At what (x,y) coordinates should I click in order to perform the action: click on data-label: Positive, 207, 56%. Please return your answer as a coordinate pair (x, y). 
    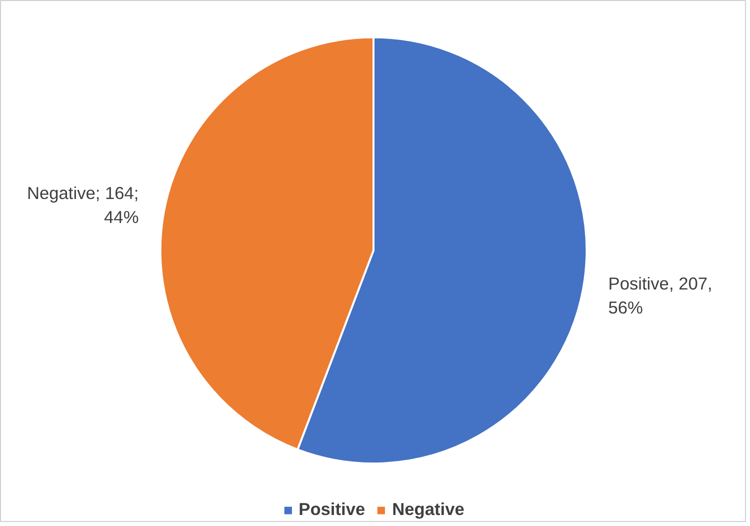
    Looking at the image, I should click on (660, 296).